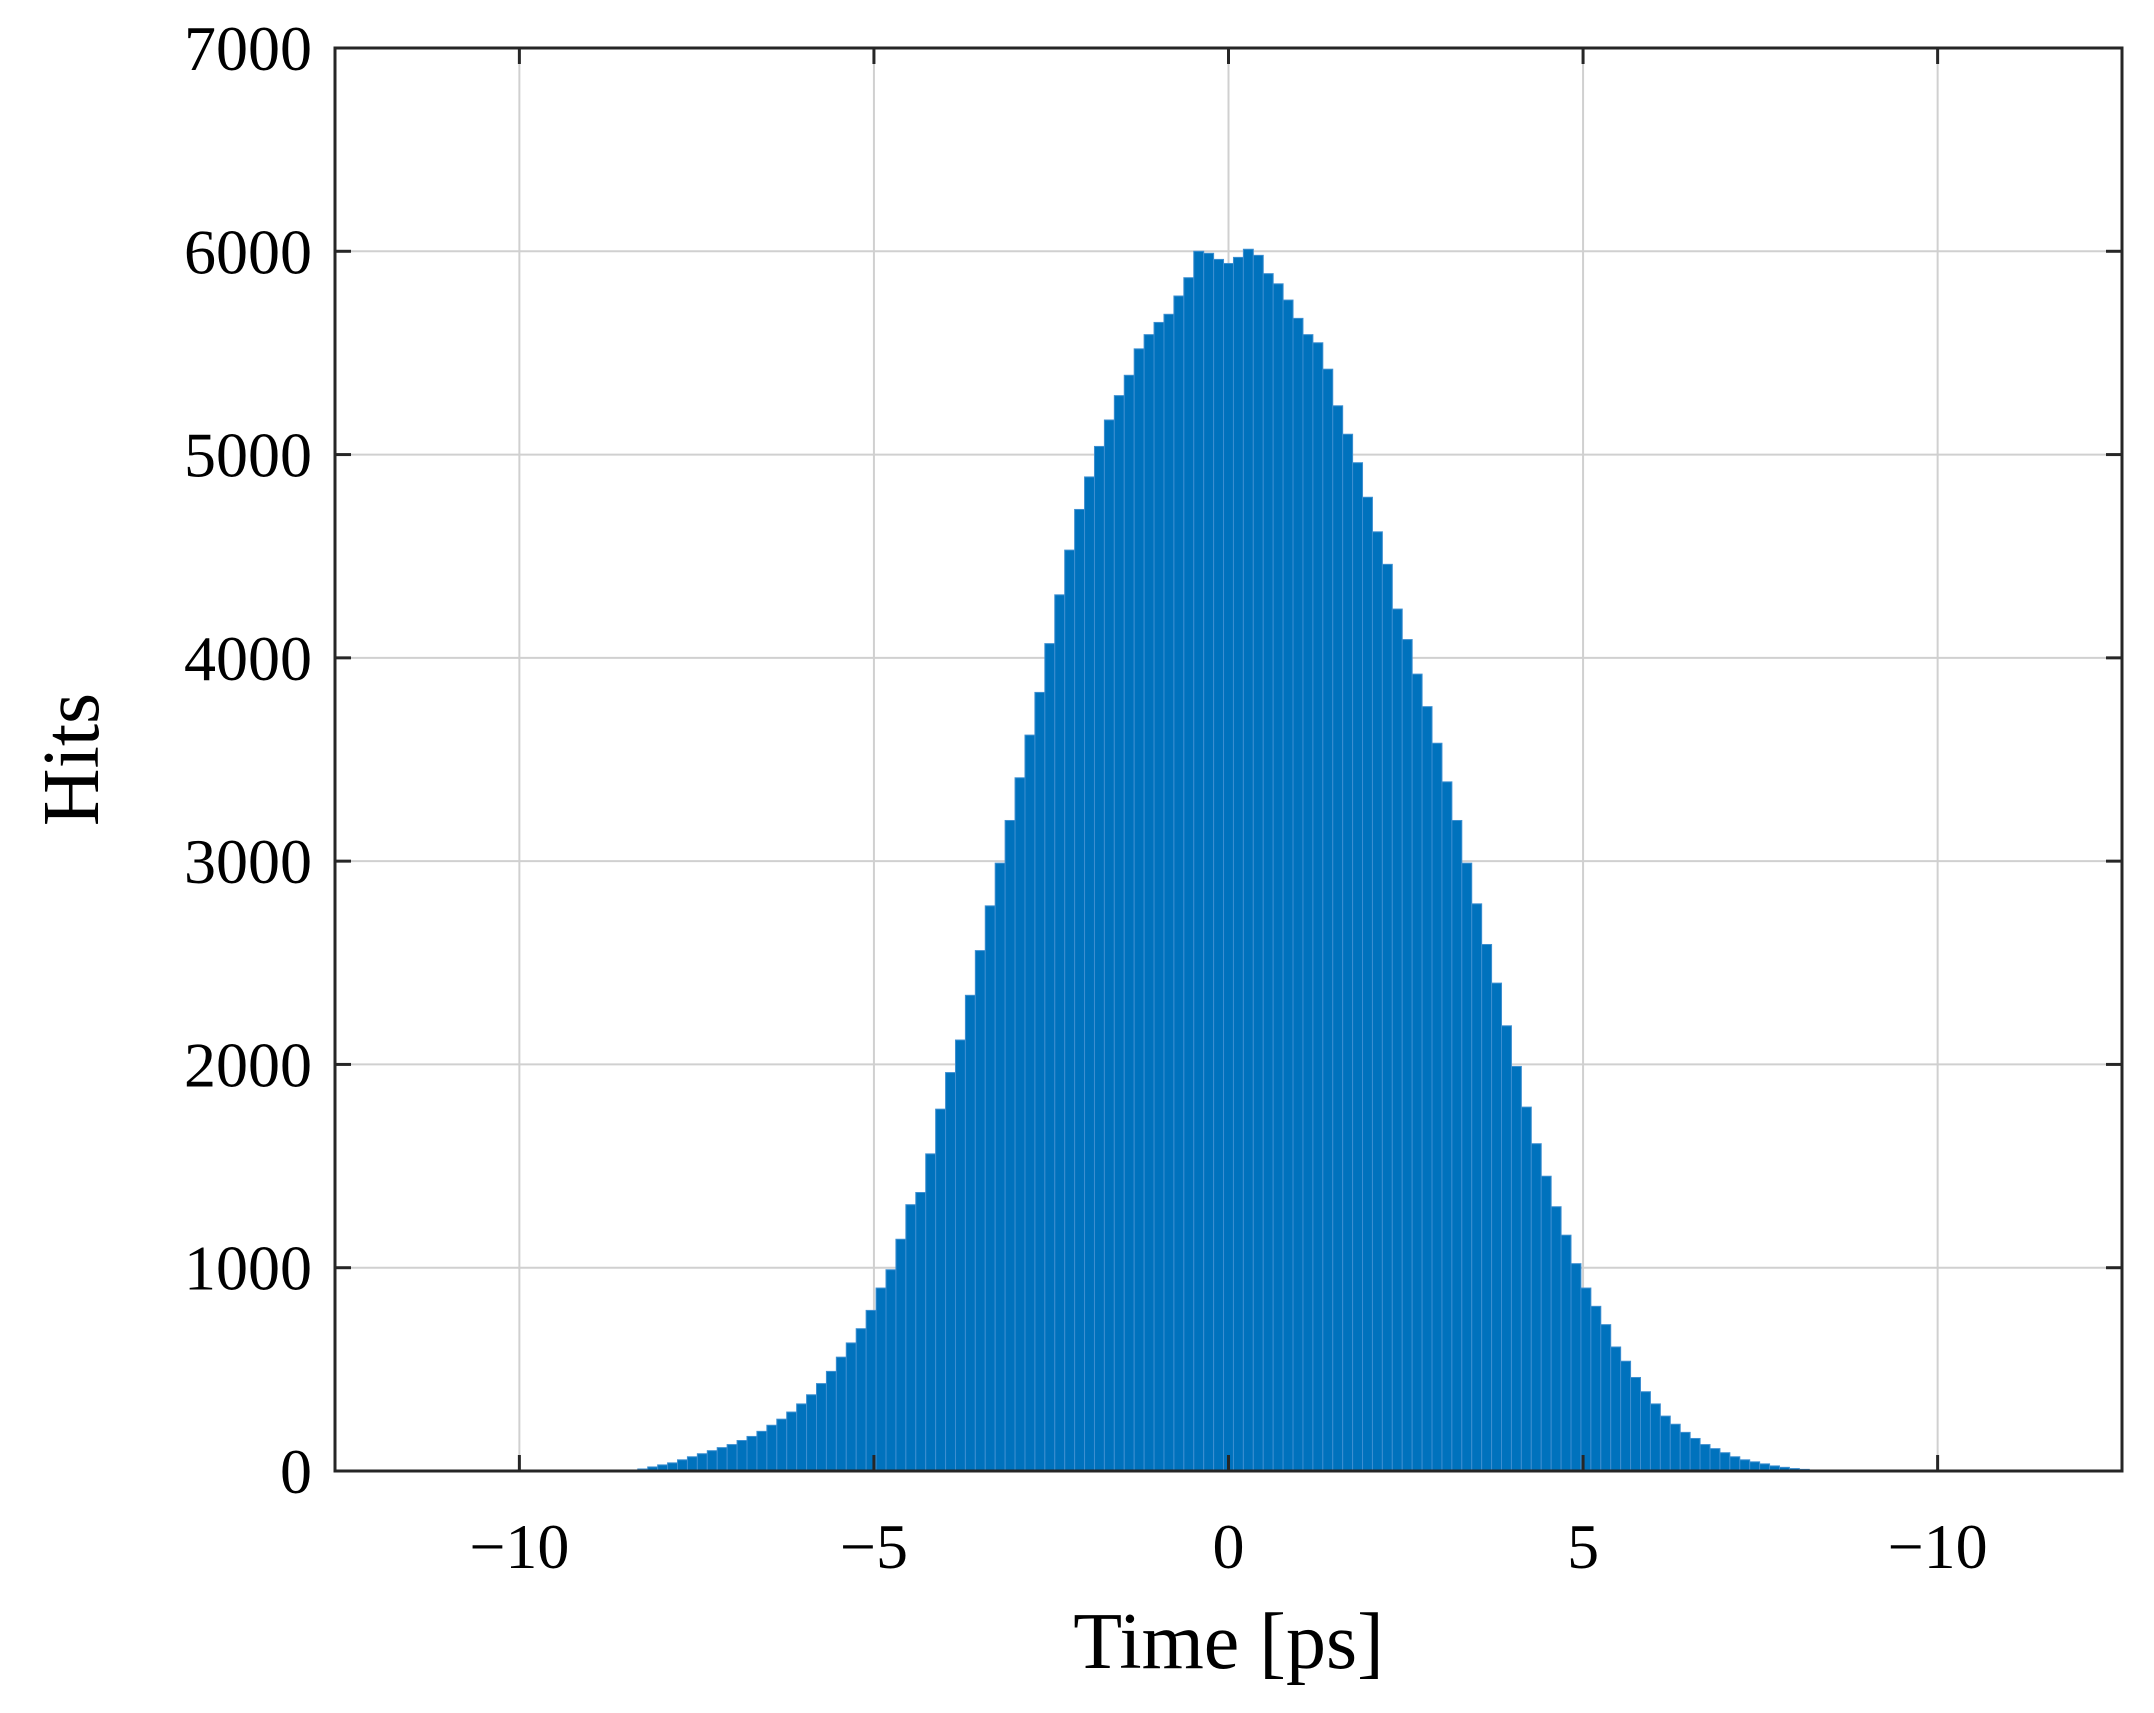 This screenshot has height=1713, width=2154. Describe the element at coordinates (248, 1268) in the screenshot. I see `y-tick-label: 1000` at that location.